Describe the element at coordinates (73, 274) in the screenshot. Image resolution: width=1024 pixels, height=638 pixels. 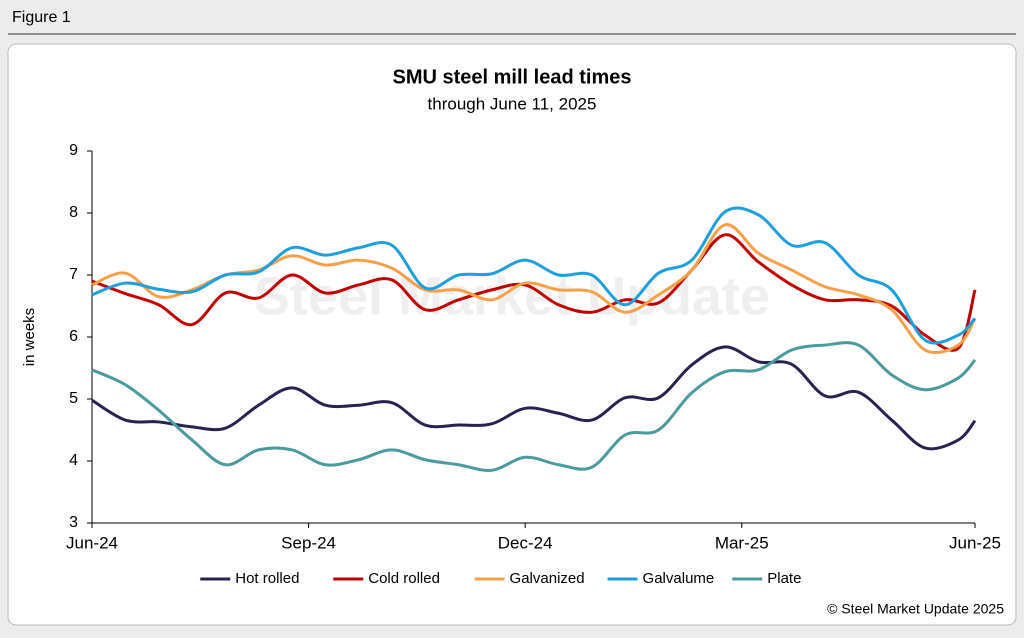
I see `y-tick-label: 7` at that location.